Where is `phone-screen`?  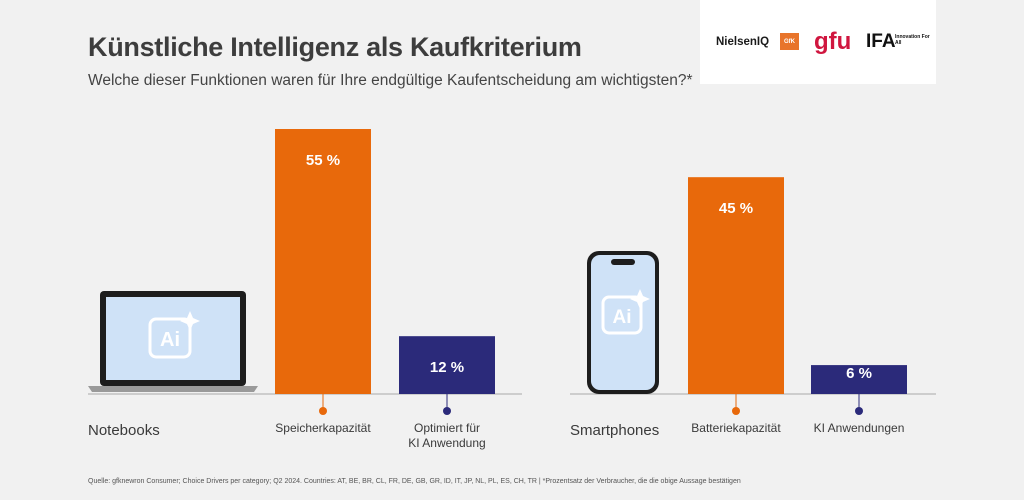 phone-screen is located at coordinates (623, 322).